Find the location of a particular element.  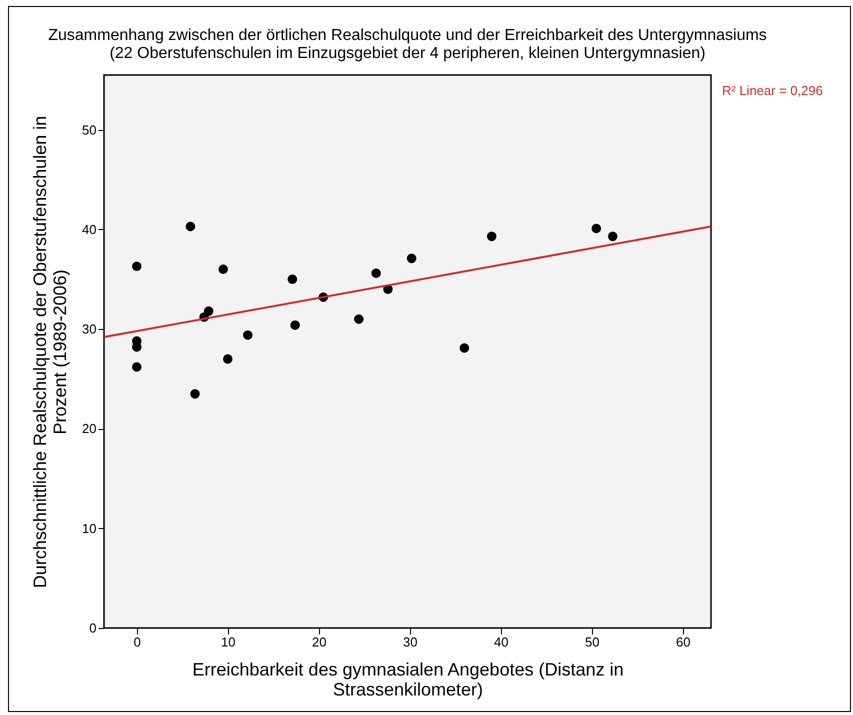

x-axis-title: Erreichbarkeit des gymnasialen Angebotes (Distanz in Strassenkilometer) is located at coordinates (408, 680).